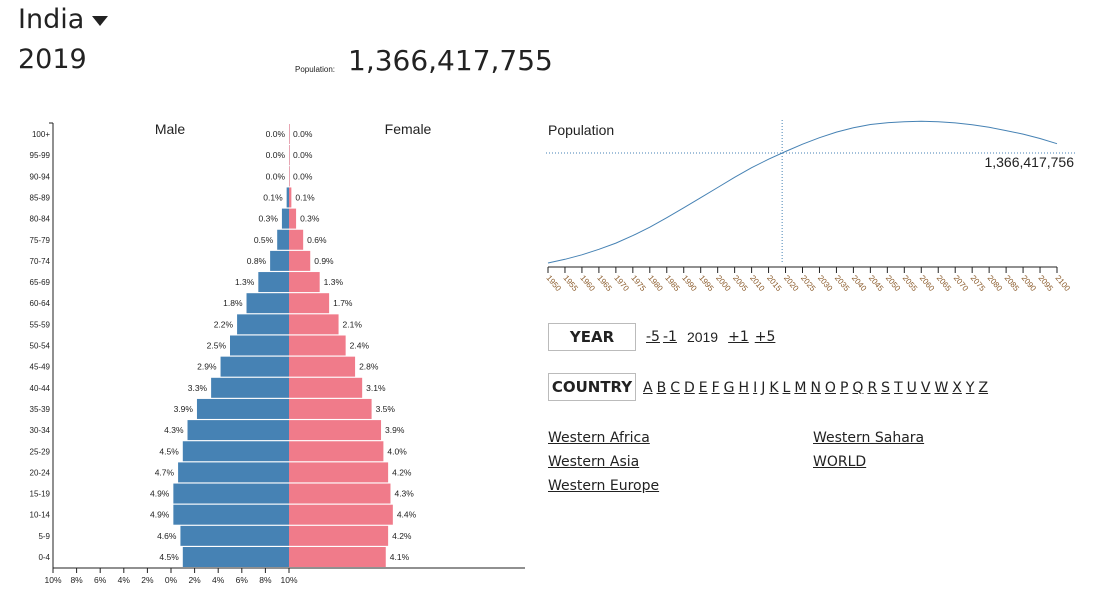 This screenshot has width=1104, height=595. I want to click on age-label: 50-54, so click(40, 346).